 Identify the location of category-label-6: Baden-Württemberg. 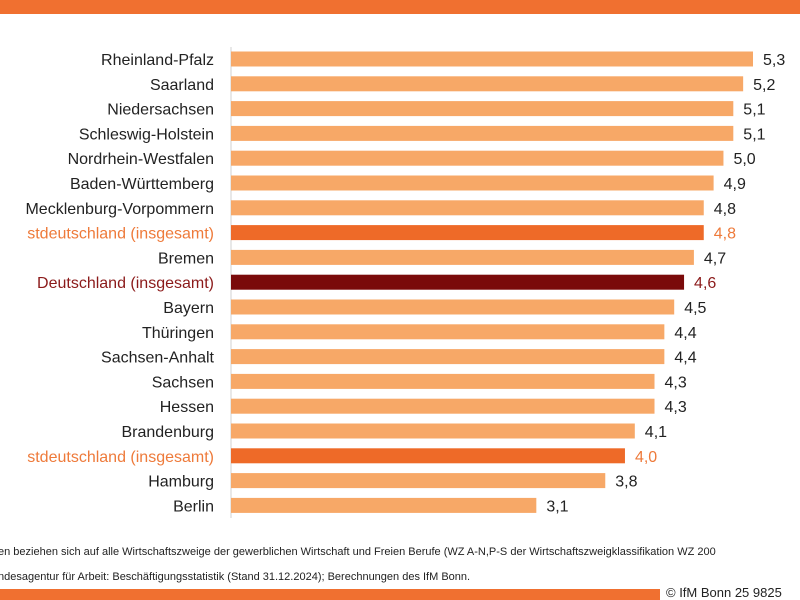
(142, 184).